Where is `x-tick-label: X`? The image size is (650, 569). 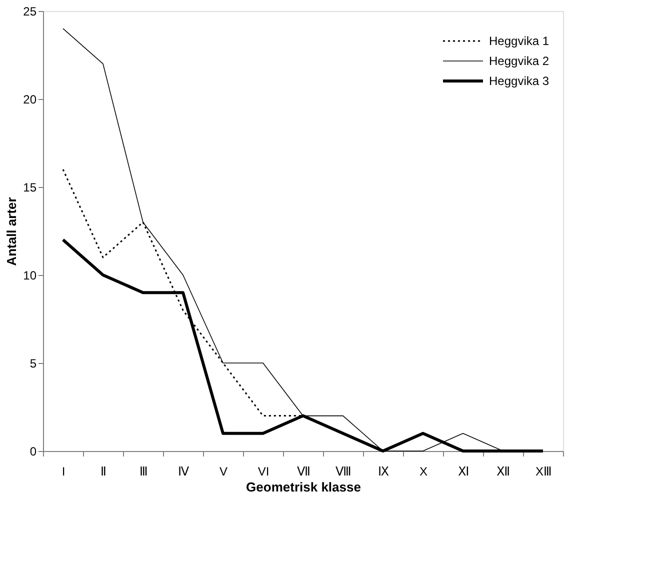
x-tick-label: X is located at coordinates (423, 471).